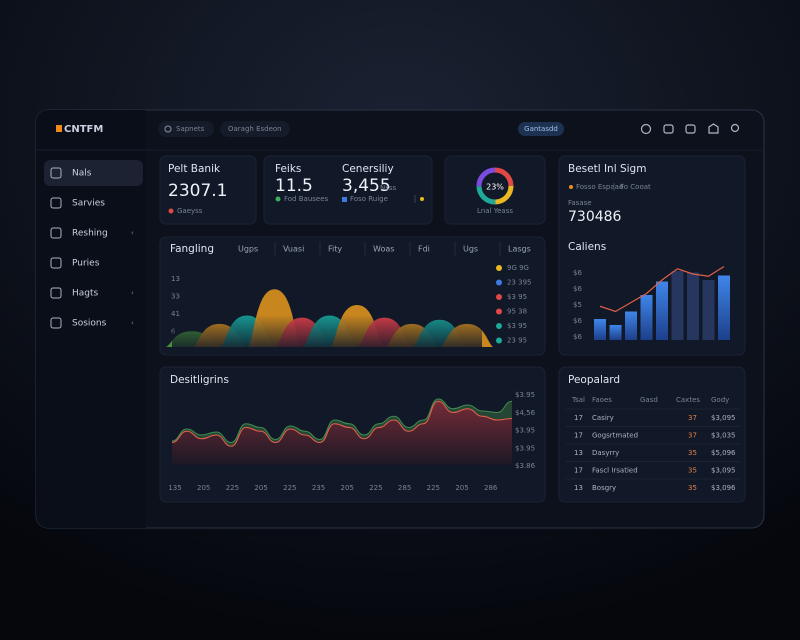  What do you see at coordinates (735, 128) in the screenshot?
I see `icon-user` at bounding box center [735, 128].